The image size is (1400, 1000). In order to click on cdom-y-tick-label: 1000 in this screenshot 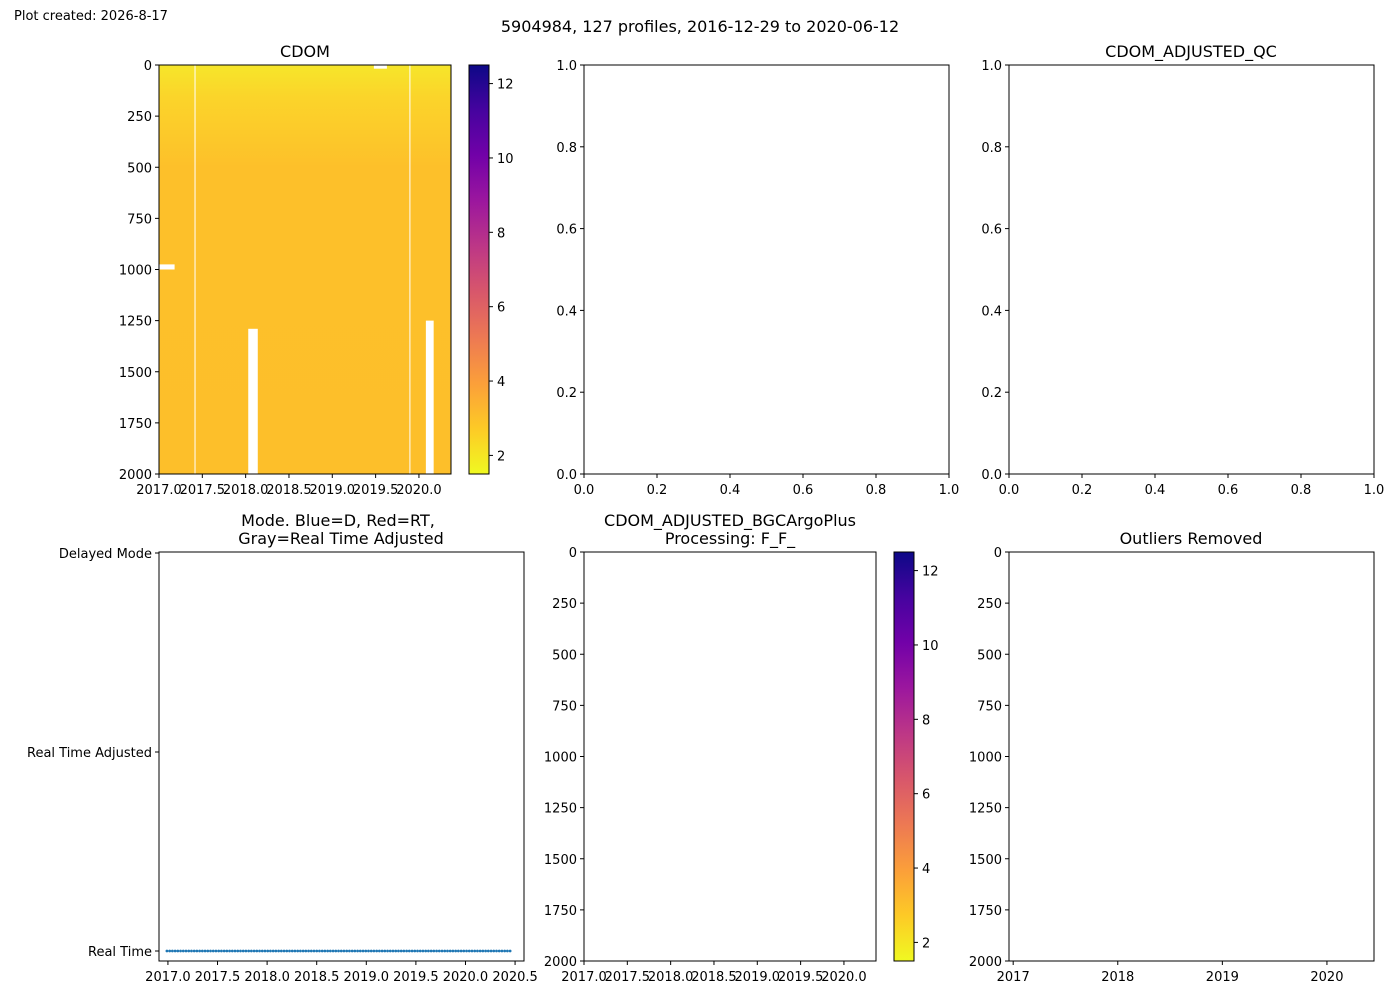, I will do `click(135, 271)`.